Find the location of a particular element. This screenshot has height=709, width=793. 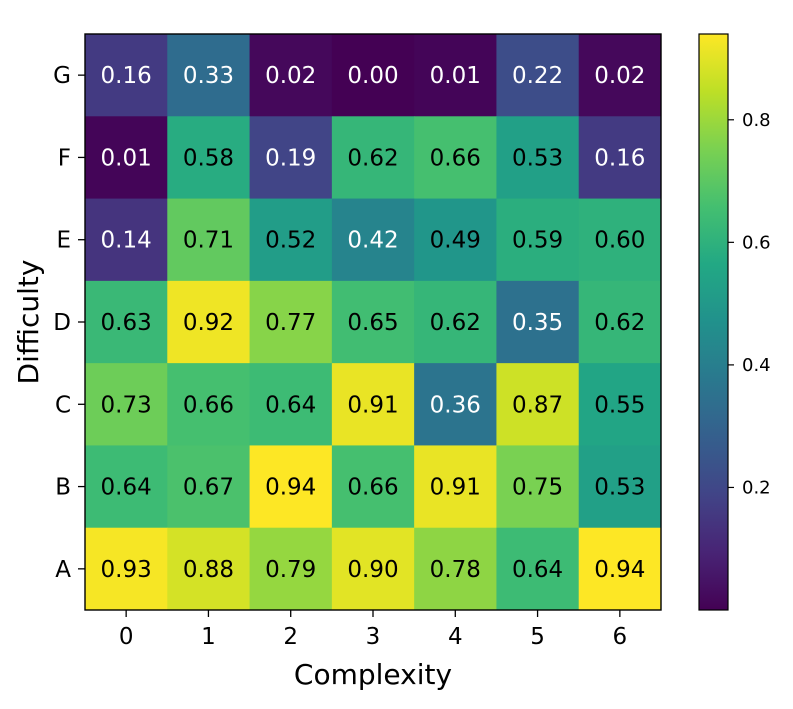

y-tick-label: C is located at coordinates (63, 405).